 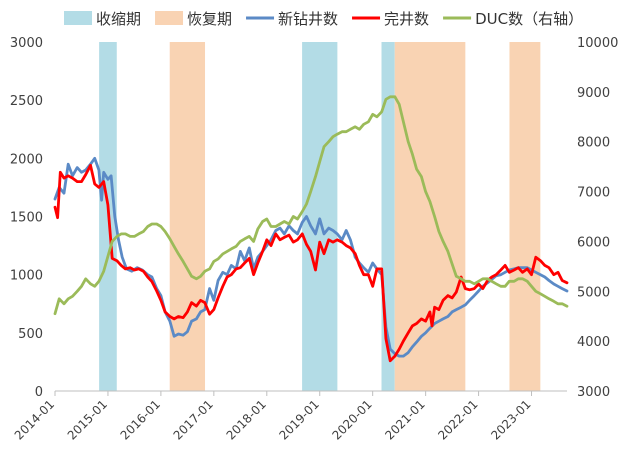 What do you see at coordinates (529, 19) in the screenshot?
I see `duc-legend-label: DUC数（右轴）` at bounding box center [529, 19].